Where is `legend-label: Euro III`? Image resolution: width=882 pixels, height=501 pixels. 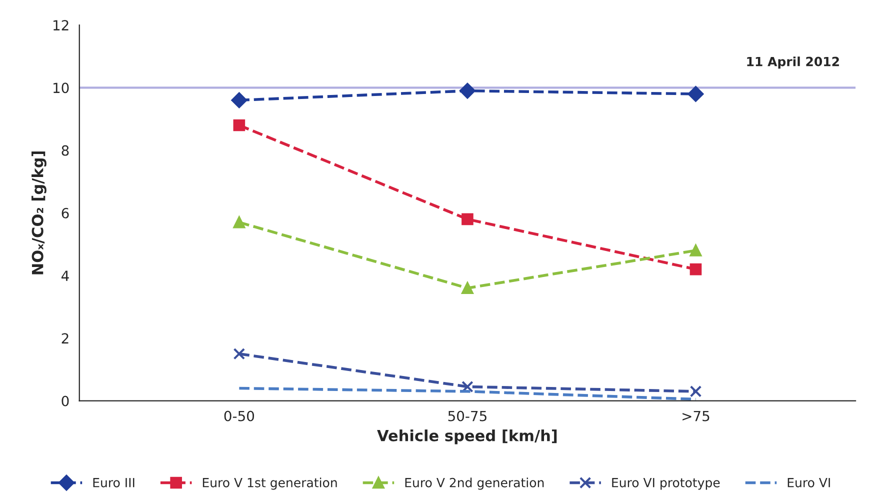 legend-label: Euro III is located at coordinates (113, 483).